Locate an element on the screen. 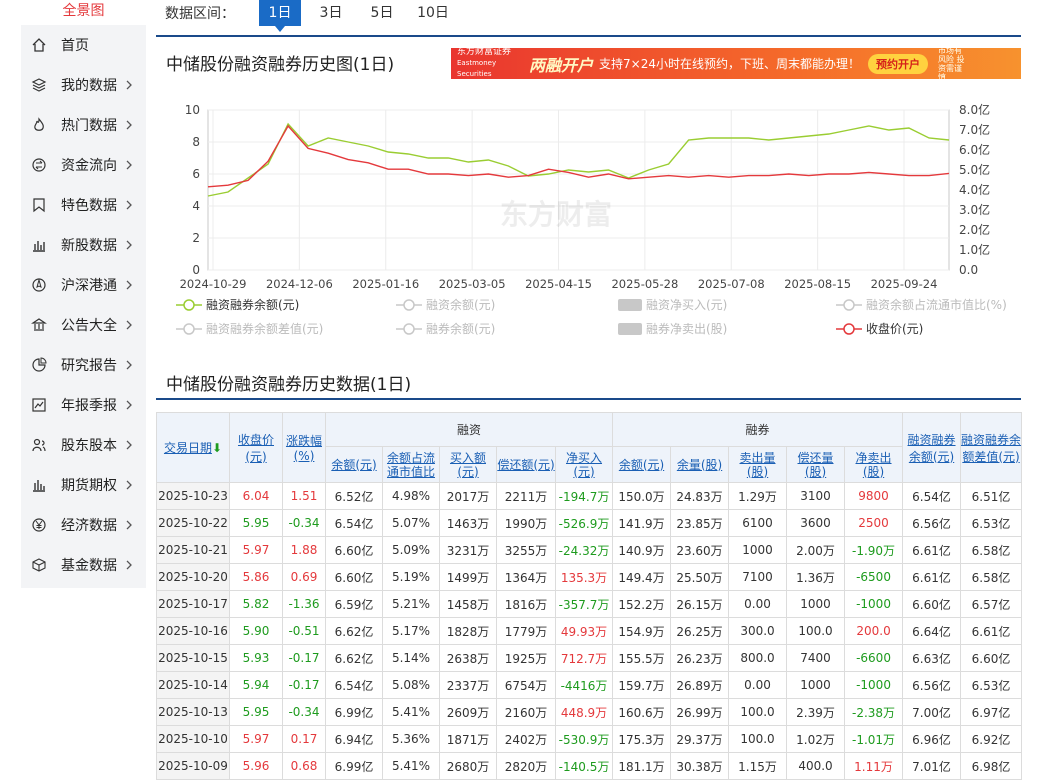  sidebar-panorama-link: 全景图 is located at coordinates (83, 12).